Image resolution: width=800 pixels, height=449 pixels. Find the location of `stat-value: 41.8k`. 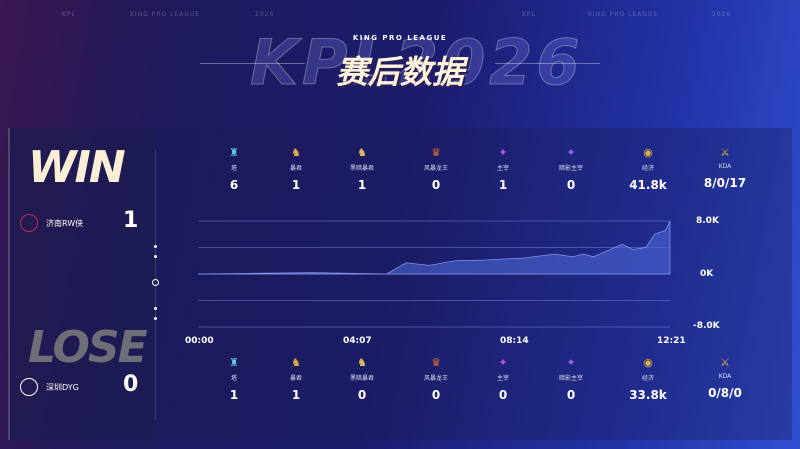

stat-value: 41.8k is located at coordinates (648, 185).